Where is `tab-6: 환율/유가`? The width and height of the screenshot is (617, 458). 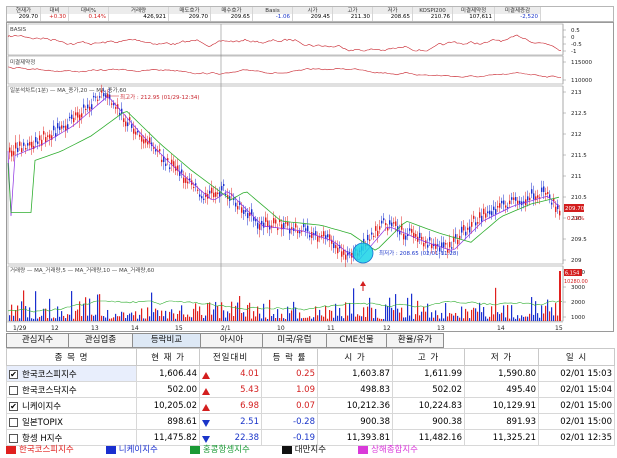 tab-6: 환율/유가 is located at coordinates (415, 340).